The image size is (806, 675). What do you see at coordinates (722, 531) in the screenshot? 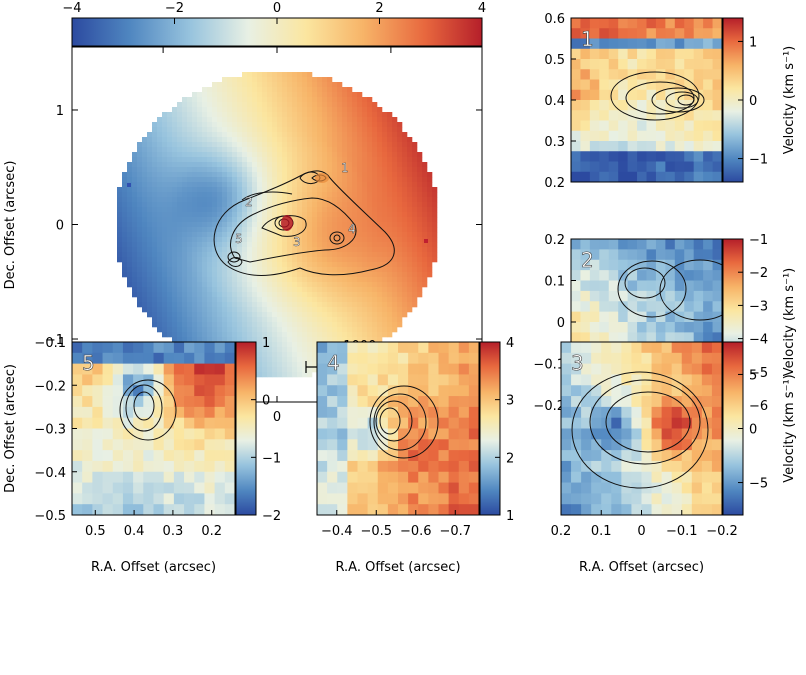
I see `panel-3-xtick-label: −0.2` at bounding box center [722, 531].